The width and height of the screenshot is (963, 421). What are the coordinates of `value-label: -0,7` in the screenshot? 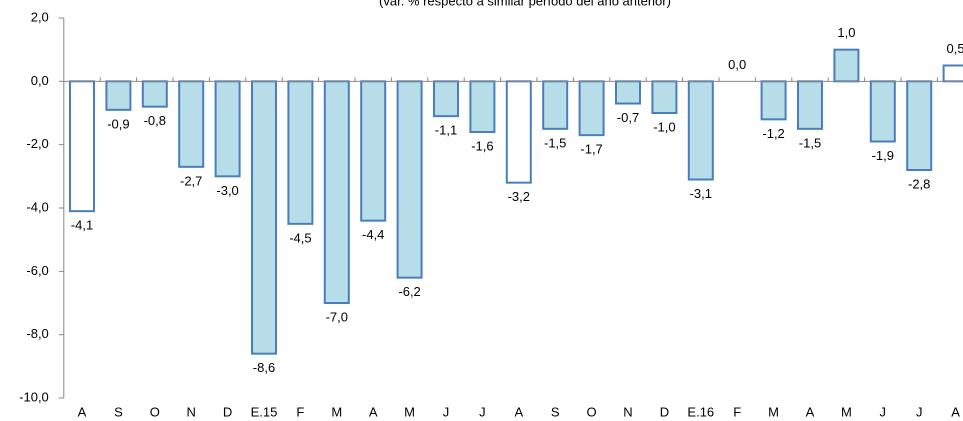 It's located at (628, 117).